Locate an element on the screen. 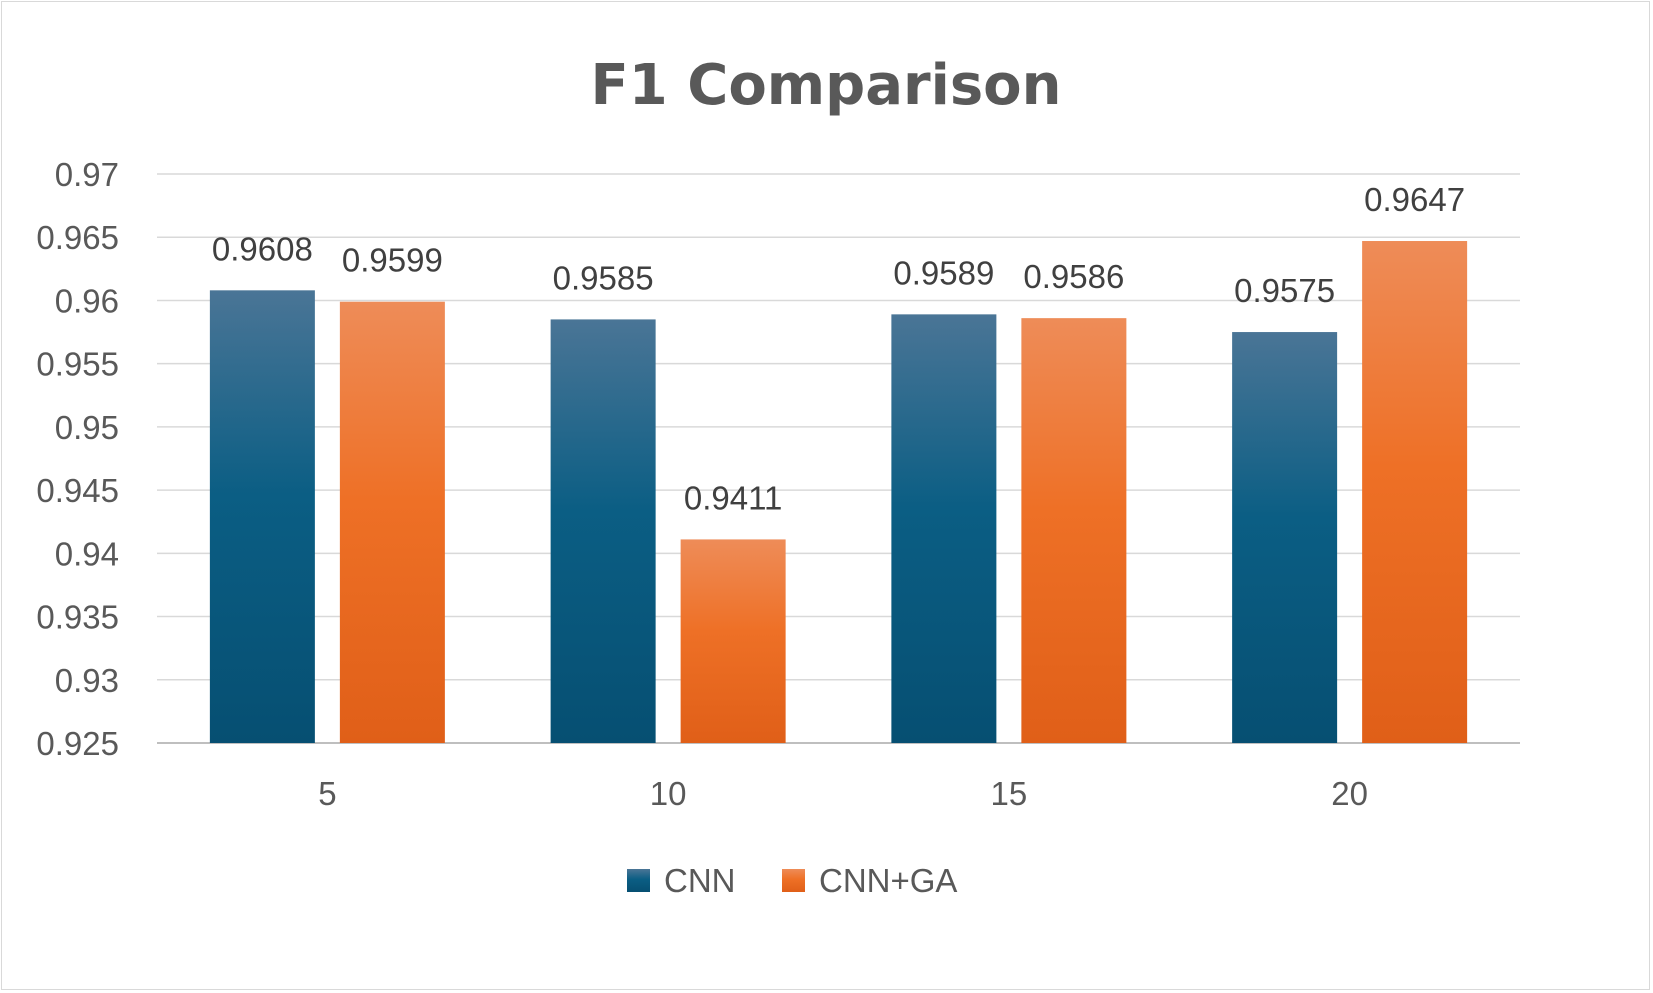 This screenshot has width=1653, height=993. data-label: 0.9608 is located at coordinates (262, 248).